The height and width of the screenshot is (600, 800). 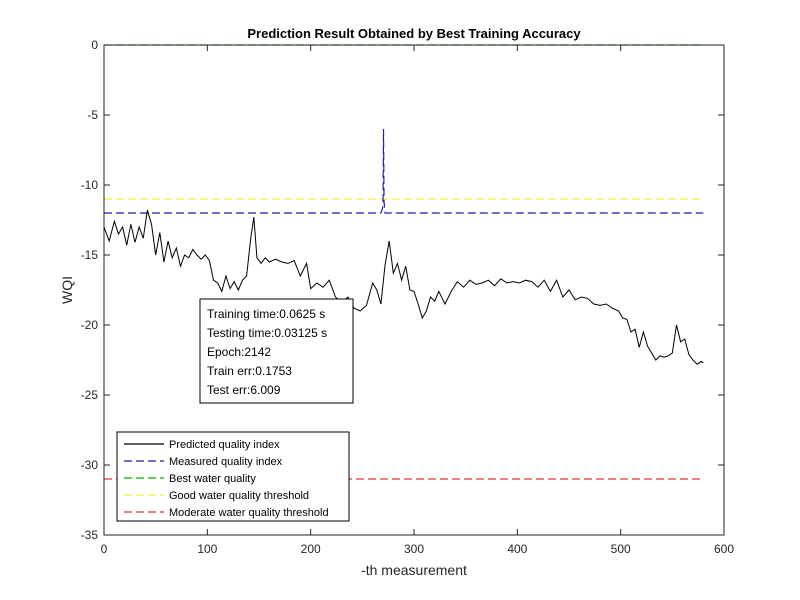 I want to click on x-tick-label: 0, so click(x=104, y=549).